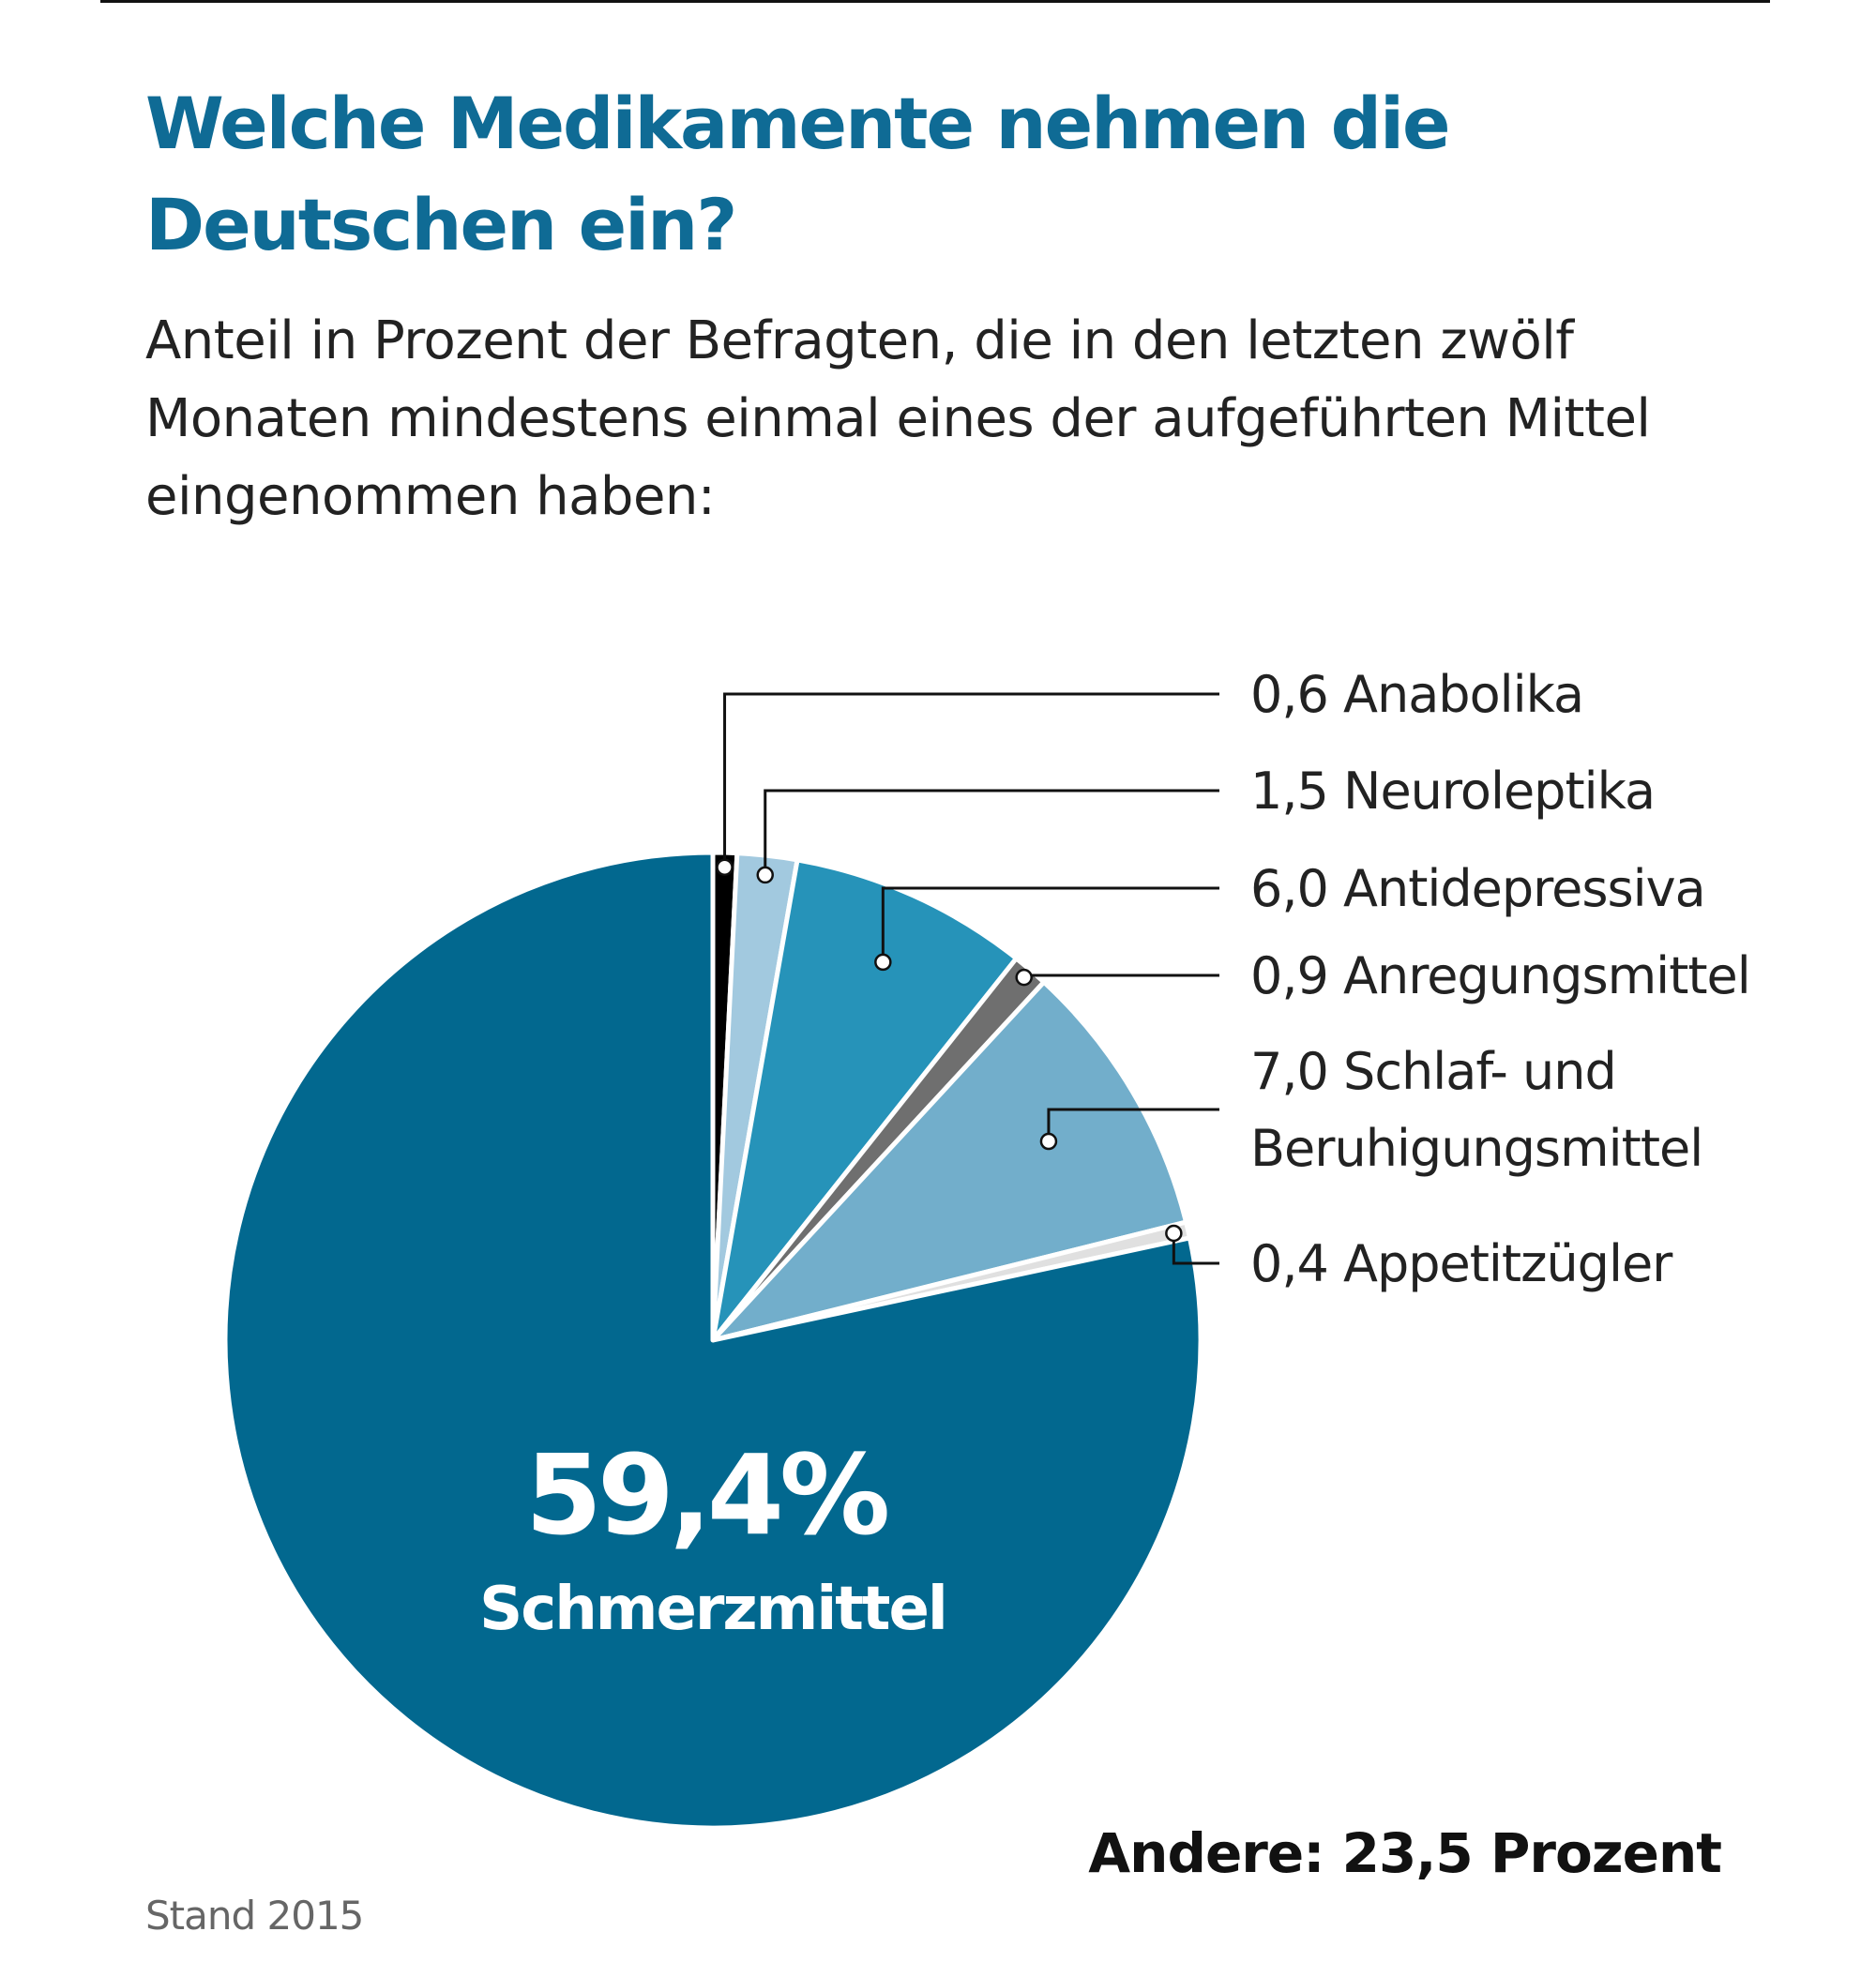  What do you see at coordinates (864, 1100) in the screenshot?
I see `pie-slice` at bounding box center [864, 1100].